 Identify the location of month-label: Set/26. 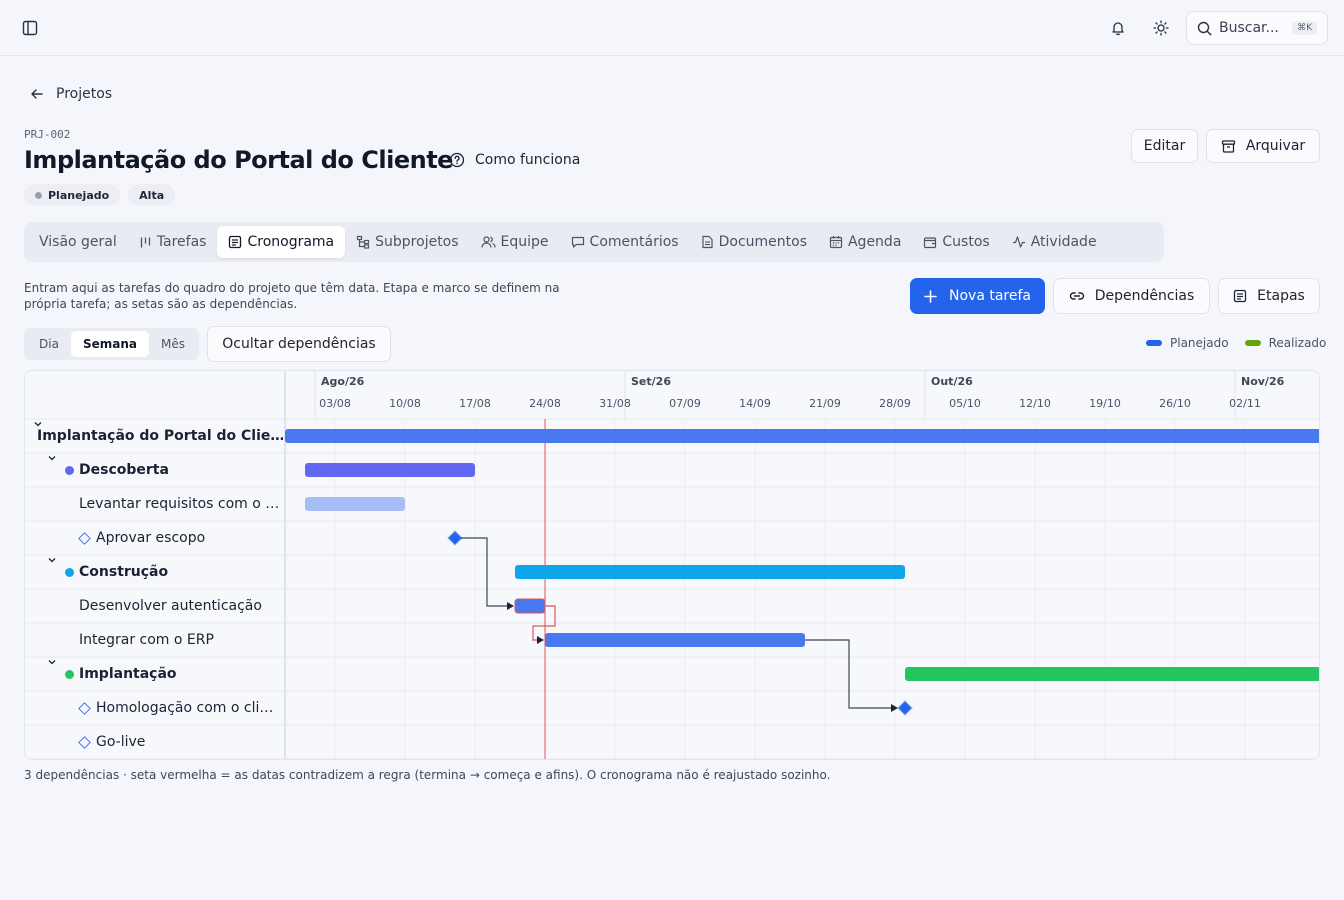
(651, 381).